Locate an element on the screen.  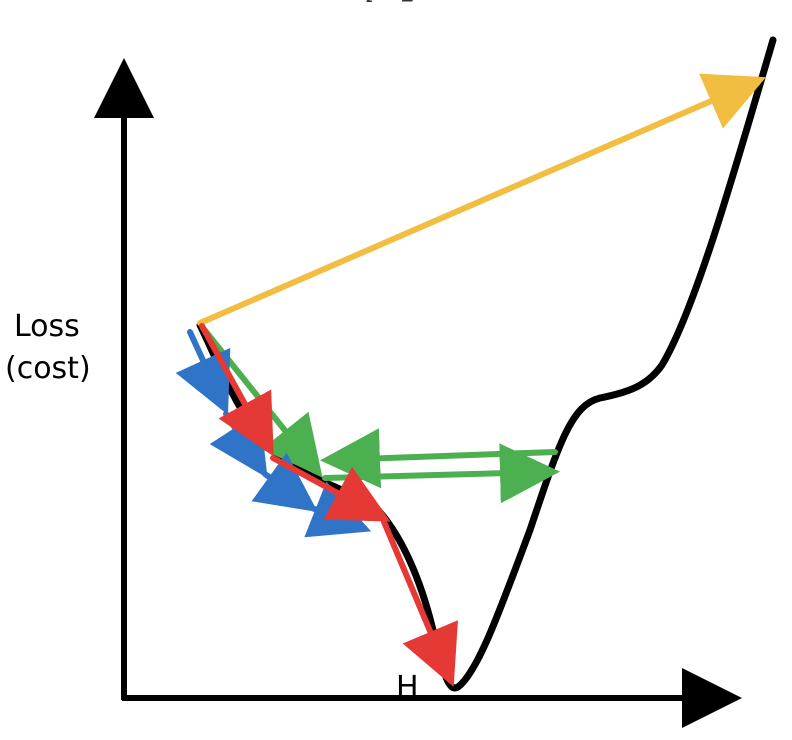
minimum-label: H is located at coordinates (407, 687).